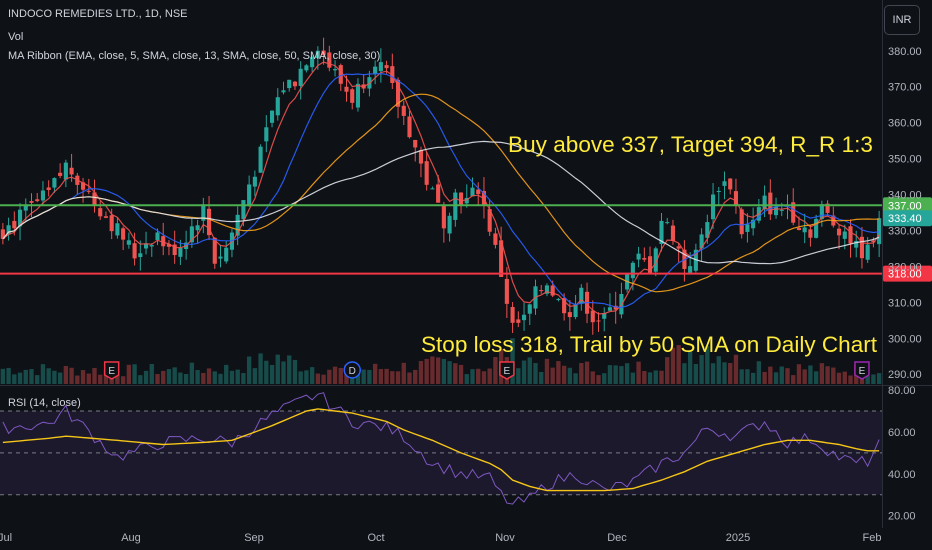 The height and width of the screenshot is (550, 932). I want to click on rsi-ma-line, so click(441, 450).